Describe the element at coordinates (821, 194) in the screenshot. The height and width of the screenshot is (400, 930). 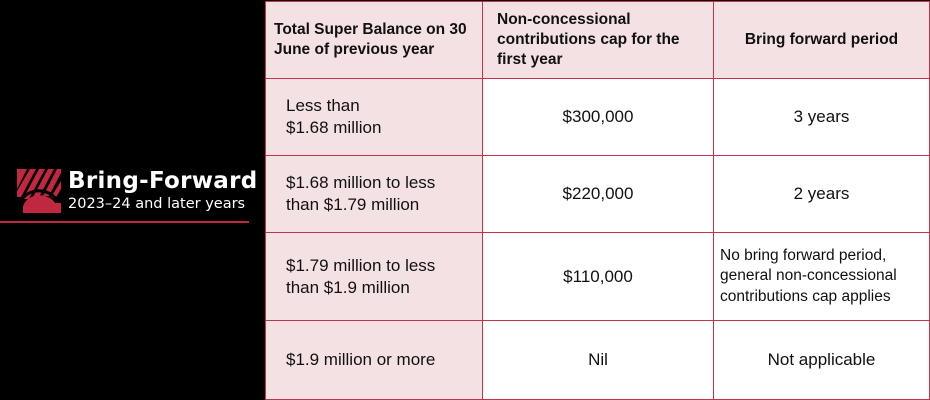
I see `period-cell: 2 years` at that location.